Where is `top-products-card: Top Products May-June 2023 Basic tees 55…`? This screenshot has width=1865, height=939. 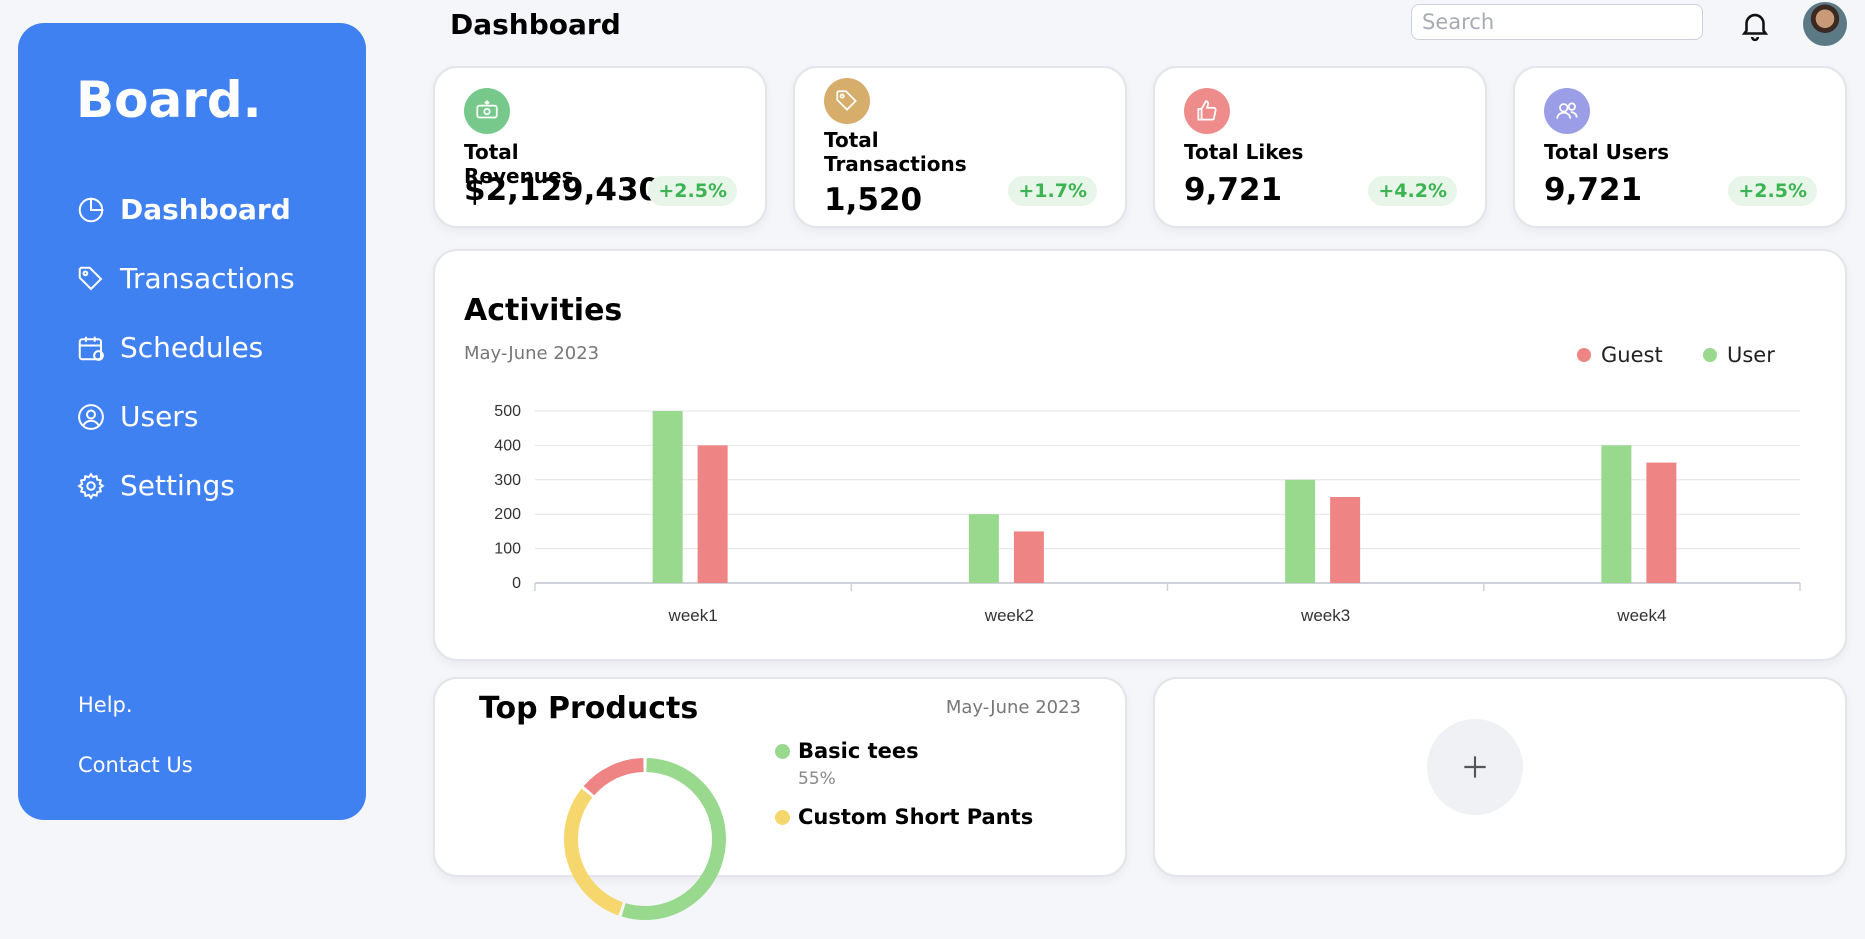 top-products-card: Top Products May-June 2023 Basic tees 55… is located at coordinates (780, 798).